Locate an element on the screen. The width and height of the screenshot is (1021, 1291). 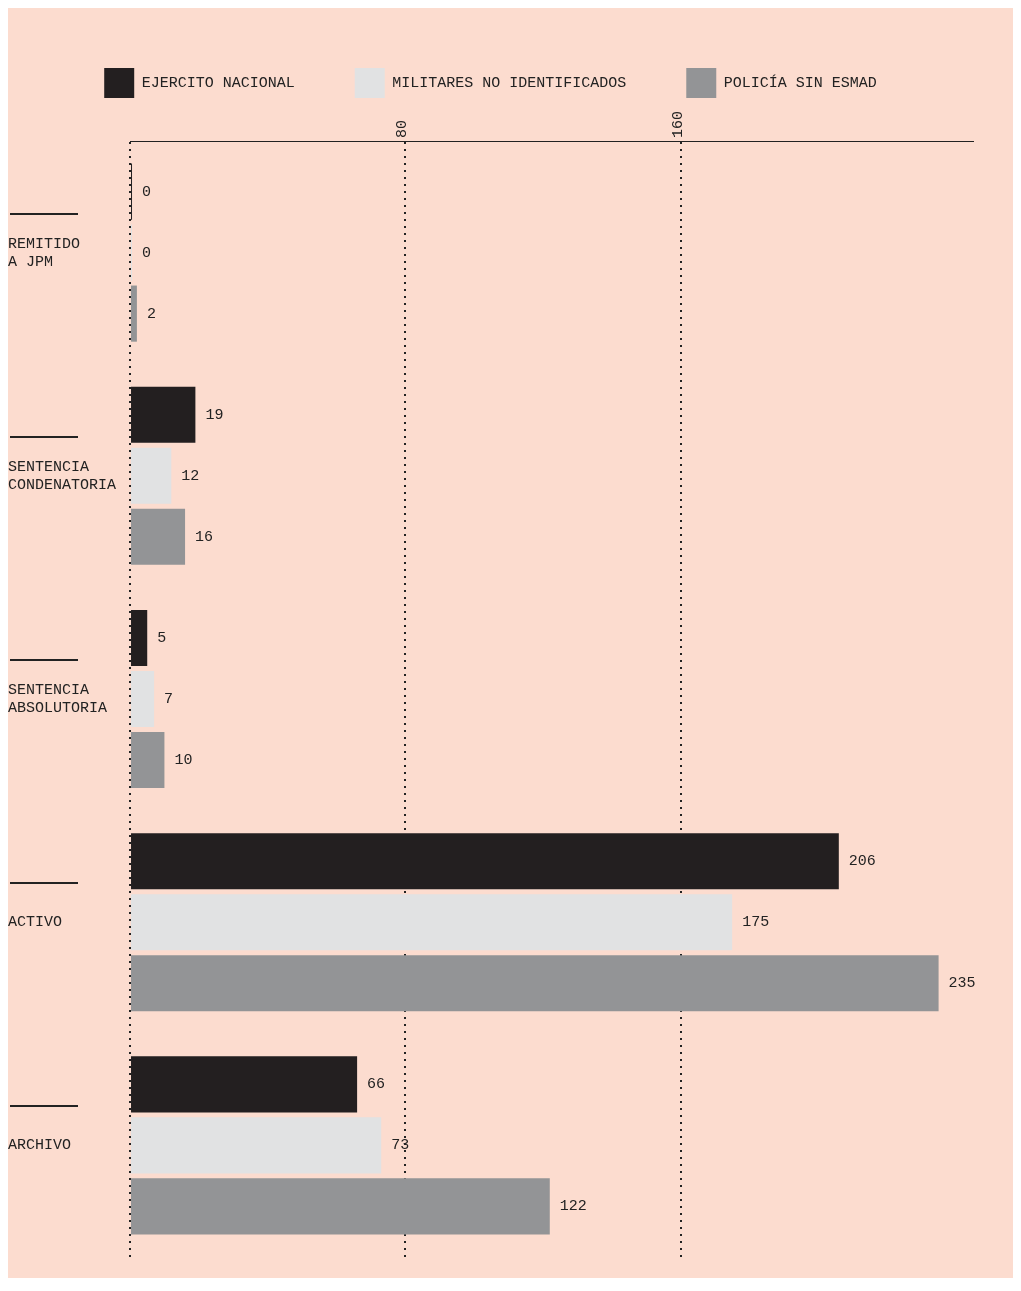
data-label: 2 is located at coordinates (151, 314).